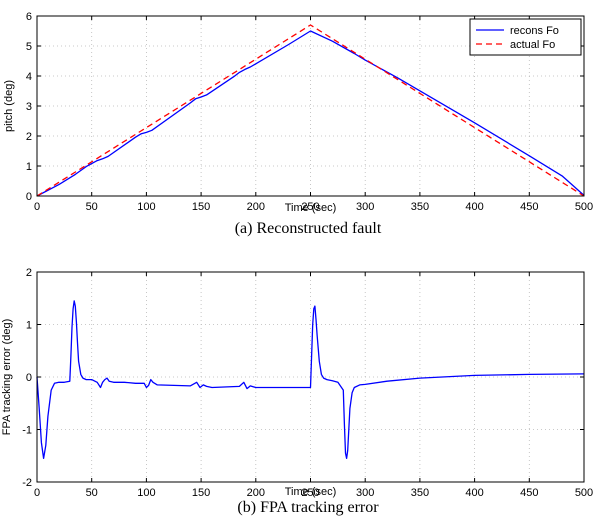 The image size is (595, 517). What do you see at coordinates (29, 47) in the screenshot?
I see `y-tick-label: 5` at bounding box center [29, 47].